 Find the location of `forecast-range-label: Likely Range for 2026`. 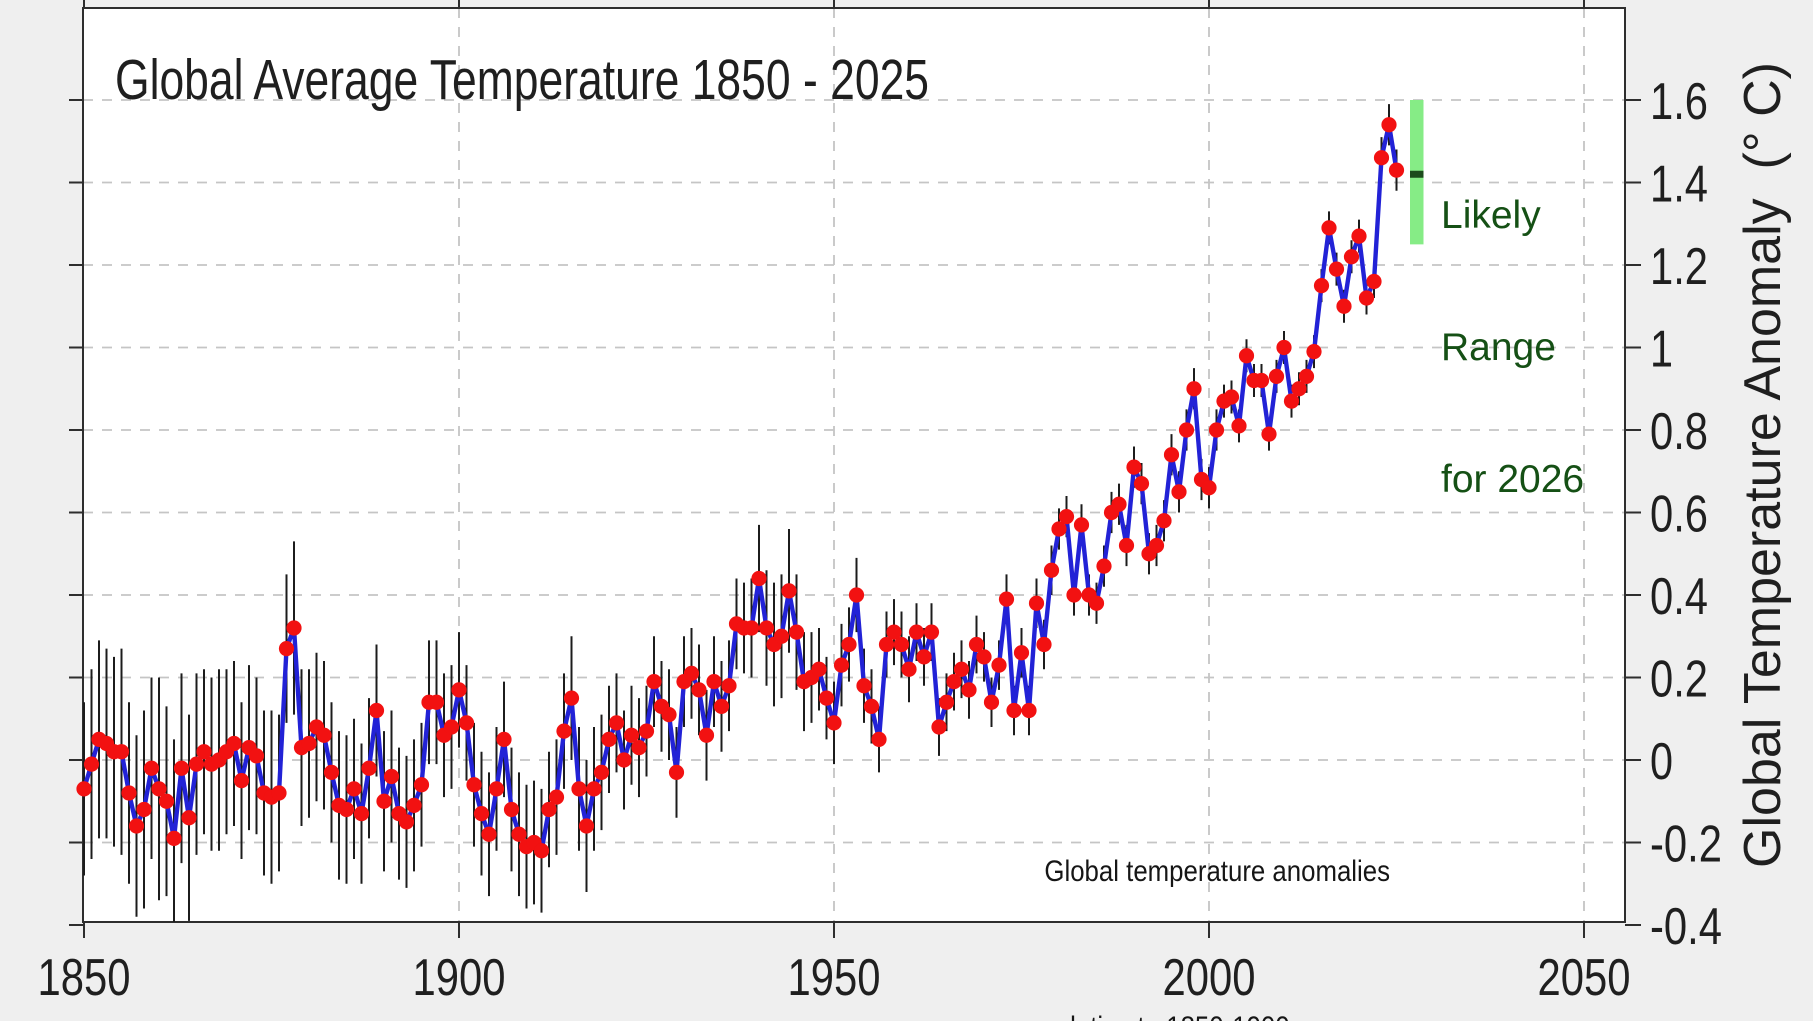

forecast-range-label: Likely Range for 2026 is located at coordinates (1512, 348).